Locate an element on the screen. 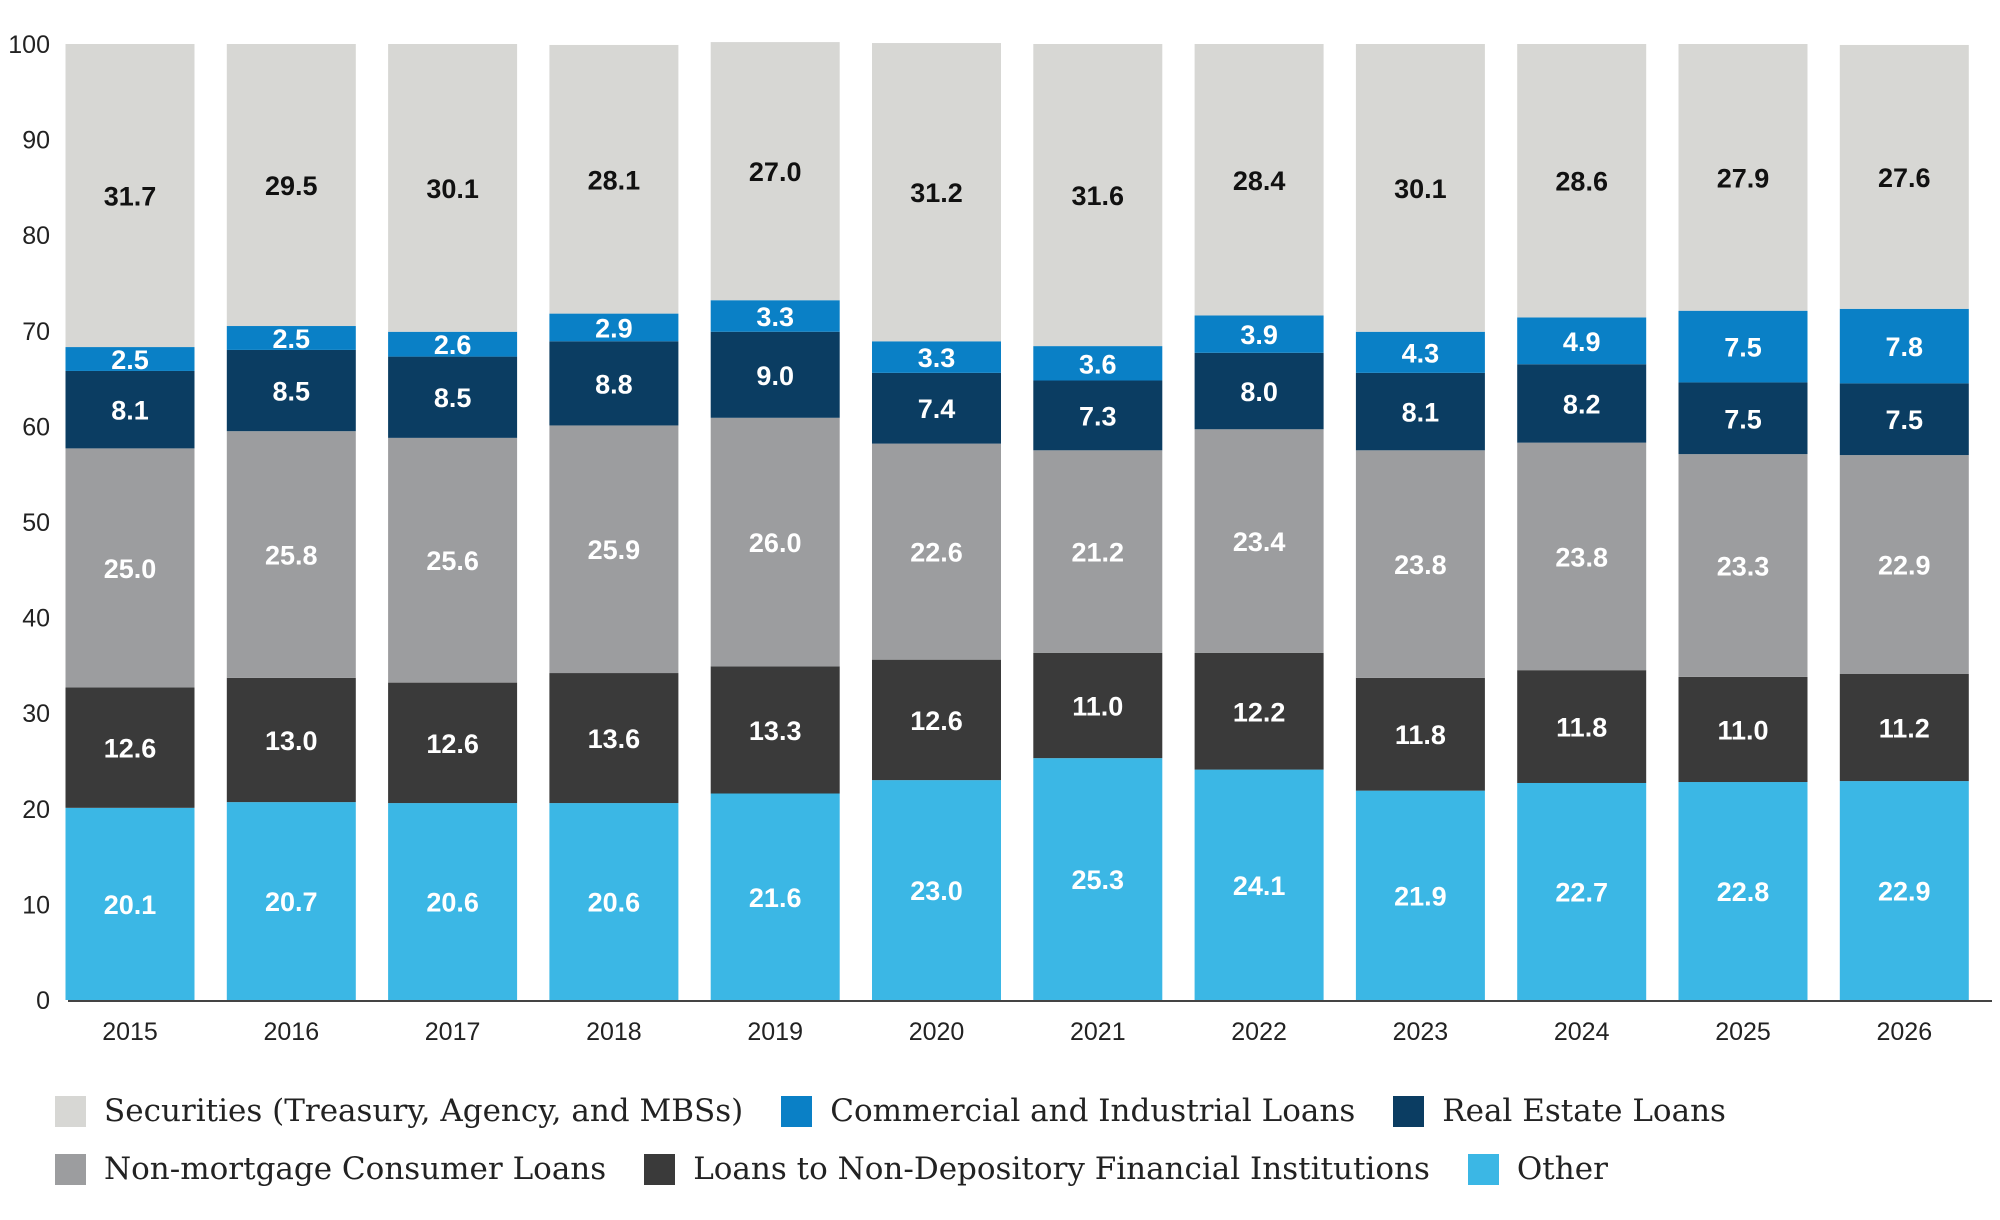 This screenshot has width=2000, height=1220. data-label-other-2015: 20.1 is located at coordinates (130, 905).